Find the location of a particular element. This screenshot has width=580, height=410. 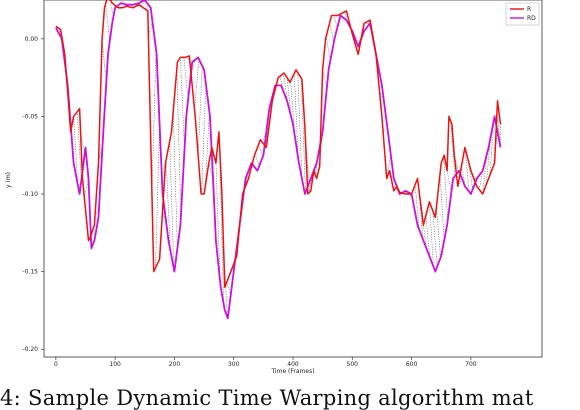

x-tick-label: 0 is located at coordinates (56, 364).